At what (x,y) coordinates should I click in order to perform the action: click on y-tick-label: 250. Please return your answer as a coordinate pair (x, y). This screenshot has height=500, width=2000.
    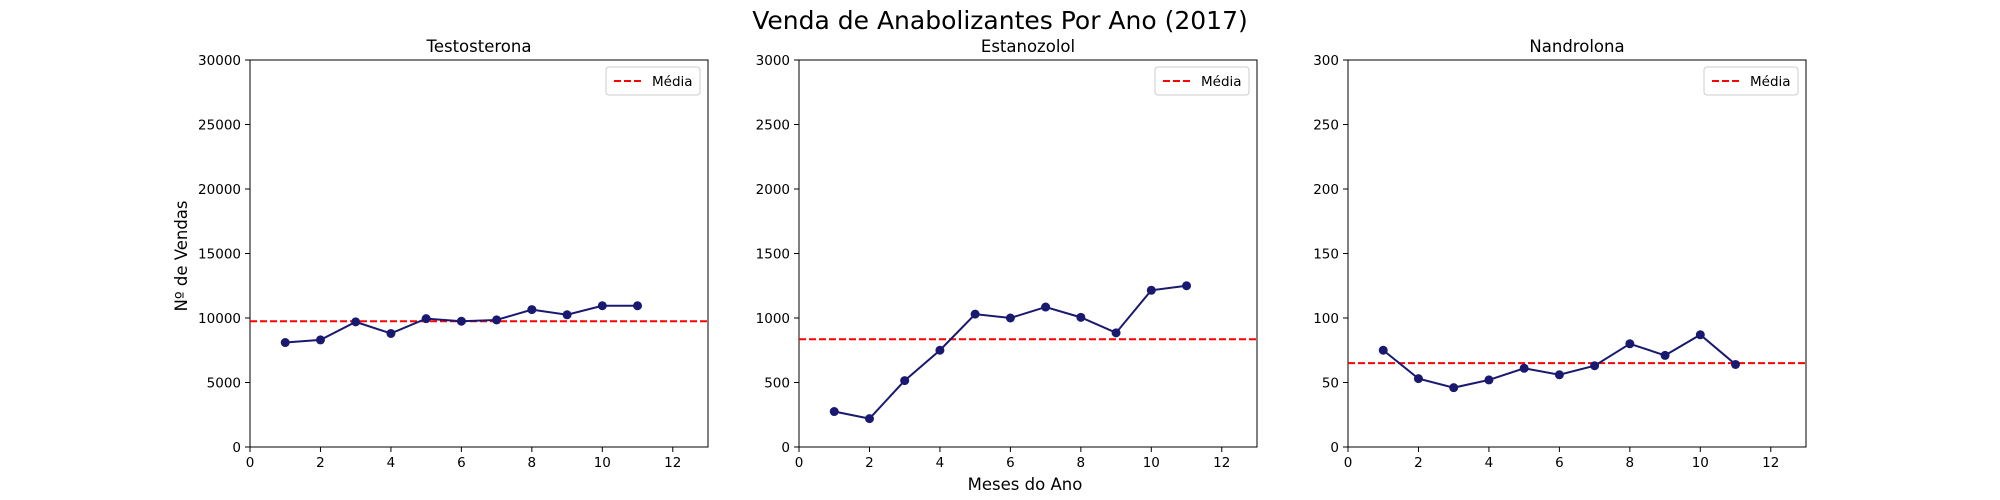
    Looking at the image, I should click on (1326, 126).